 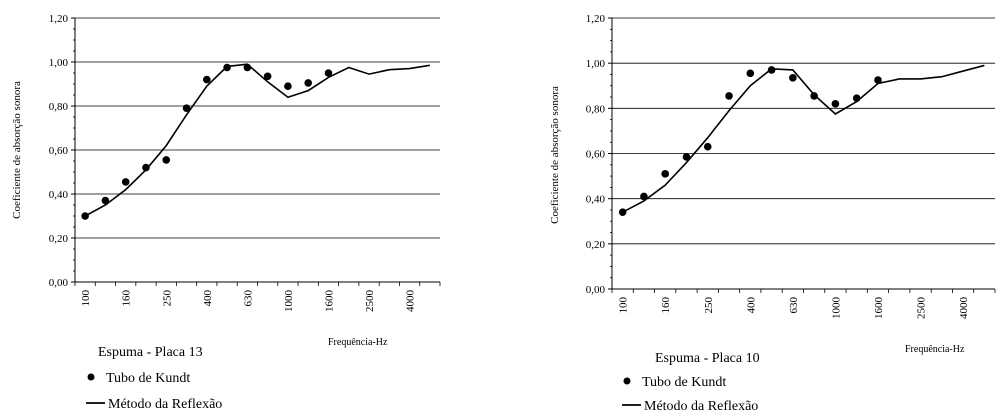 What do you see at coordinates (150, 352) in the screenshot?
I see `chart-title: Espuma - Placa 13` at bounding box center [150, 352].